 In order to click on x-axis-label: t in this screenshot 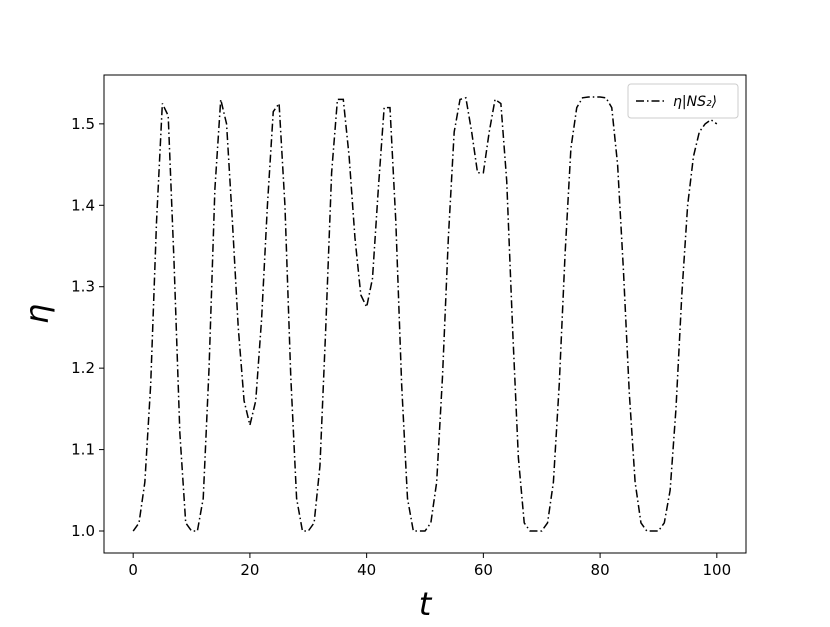, I will do `click(426, 604)`.